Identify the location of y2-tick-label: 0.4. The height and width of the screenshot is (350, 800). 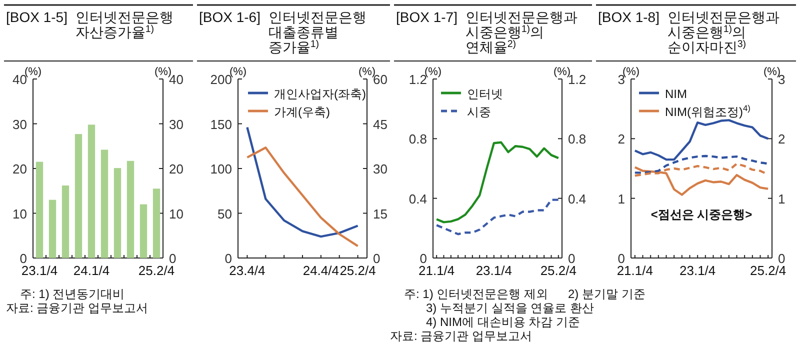
(577, 198).